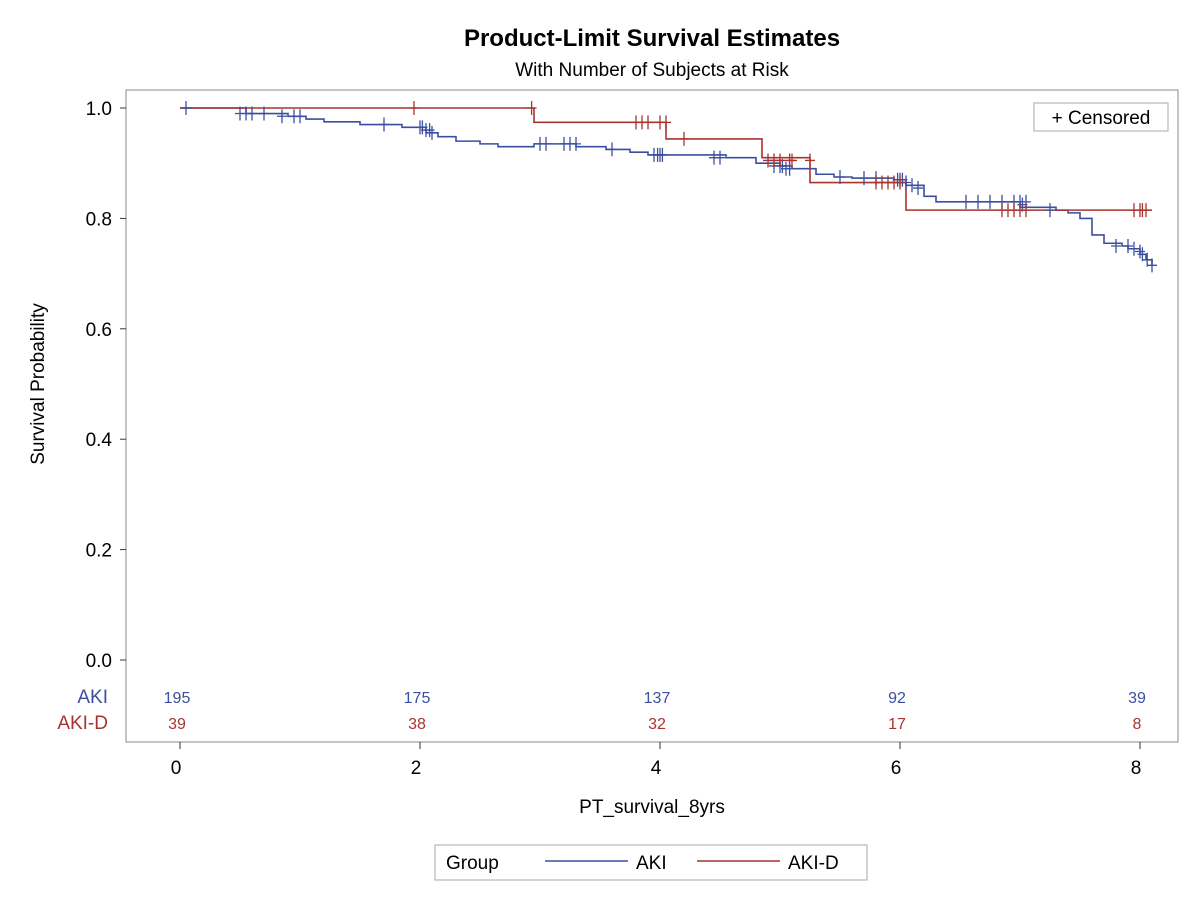  I want to click on x-axis: 0 2 4 6 8, so click(656, 760).